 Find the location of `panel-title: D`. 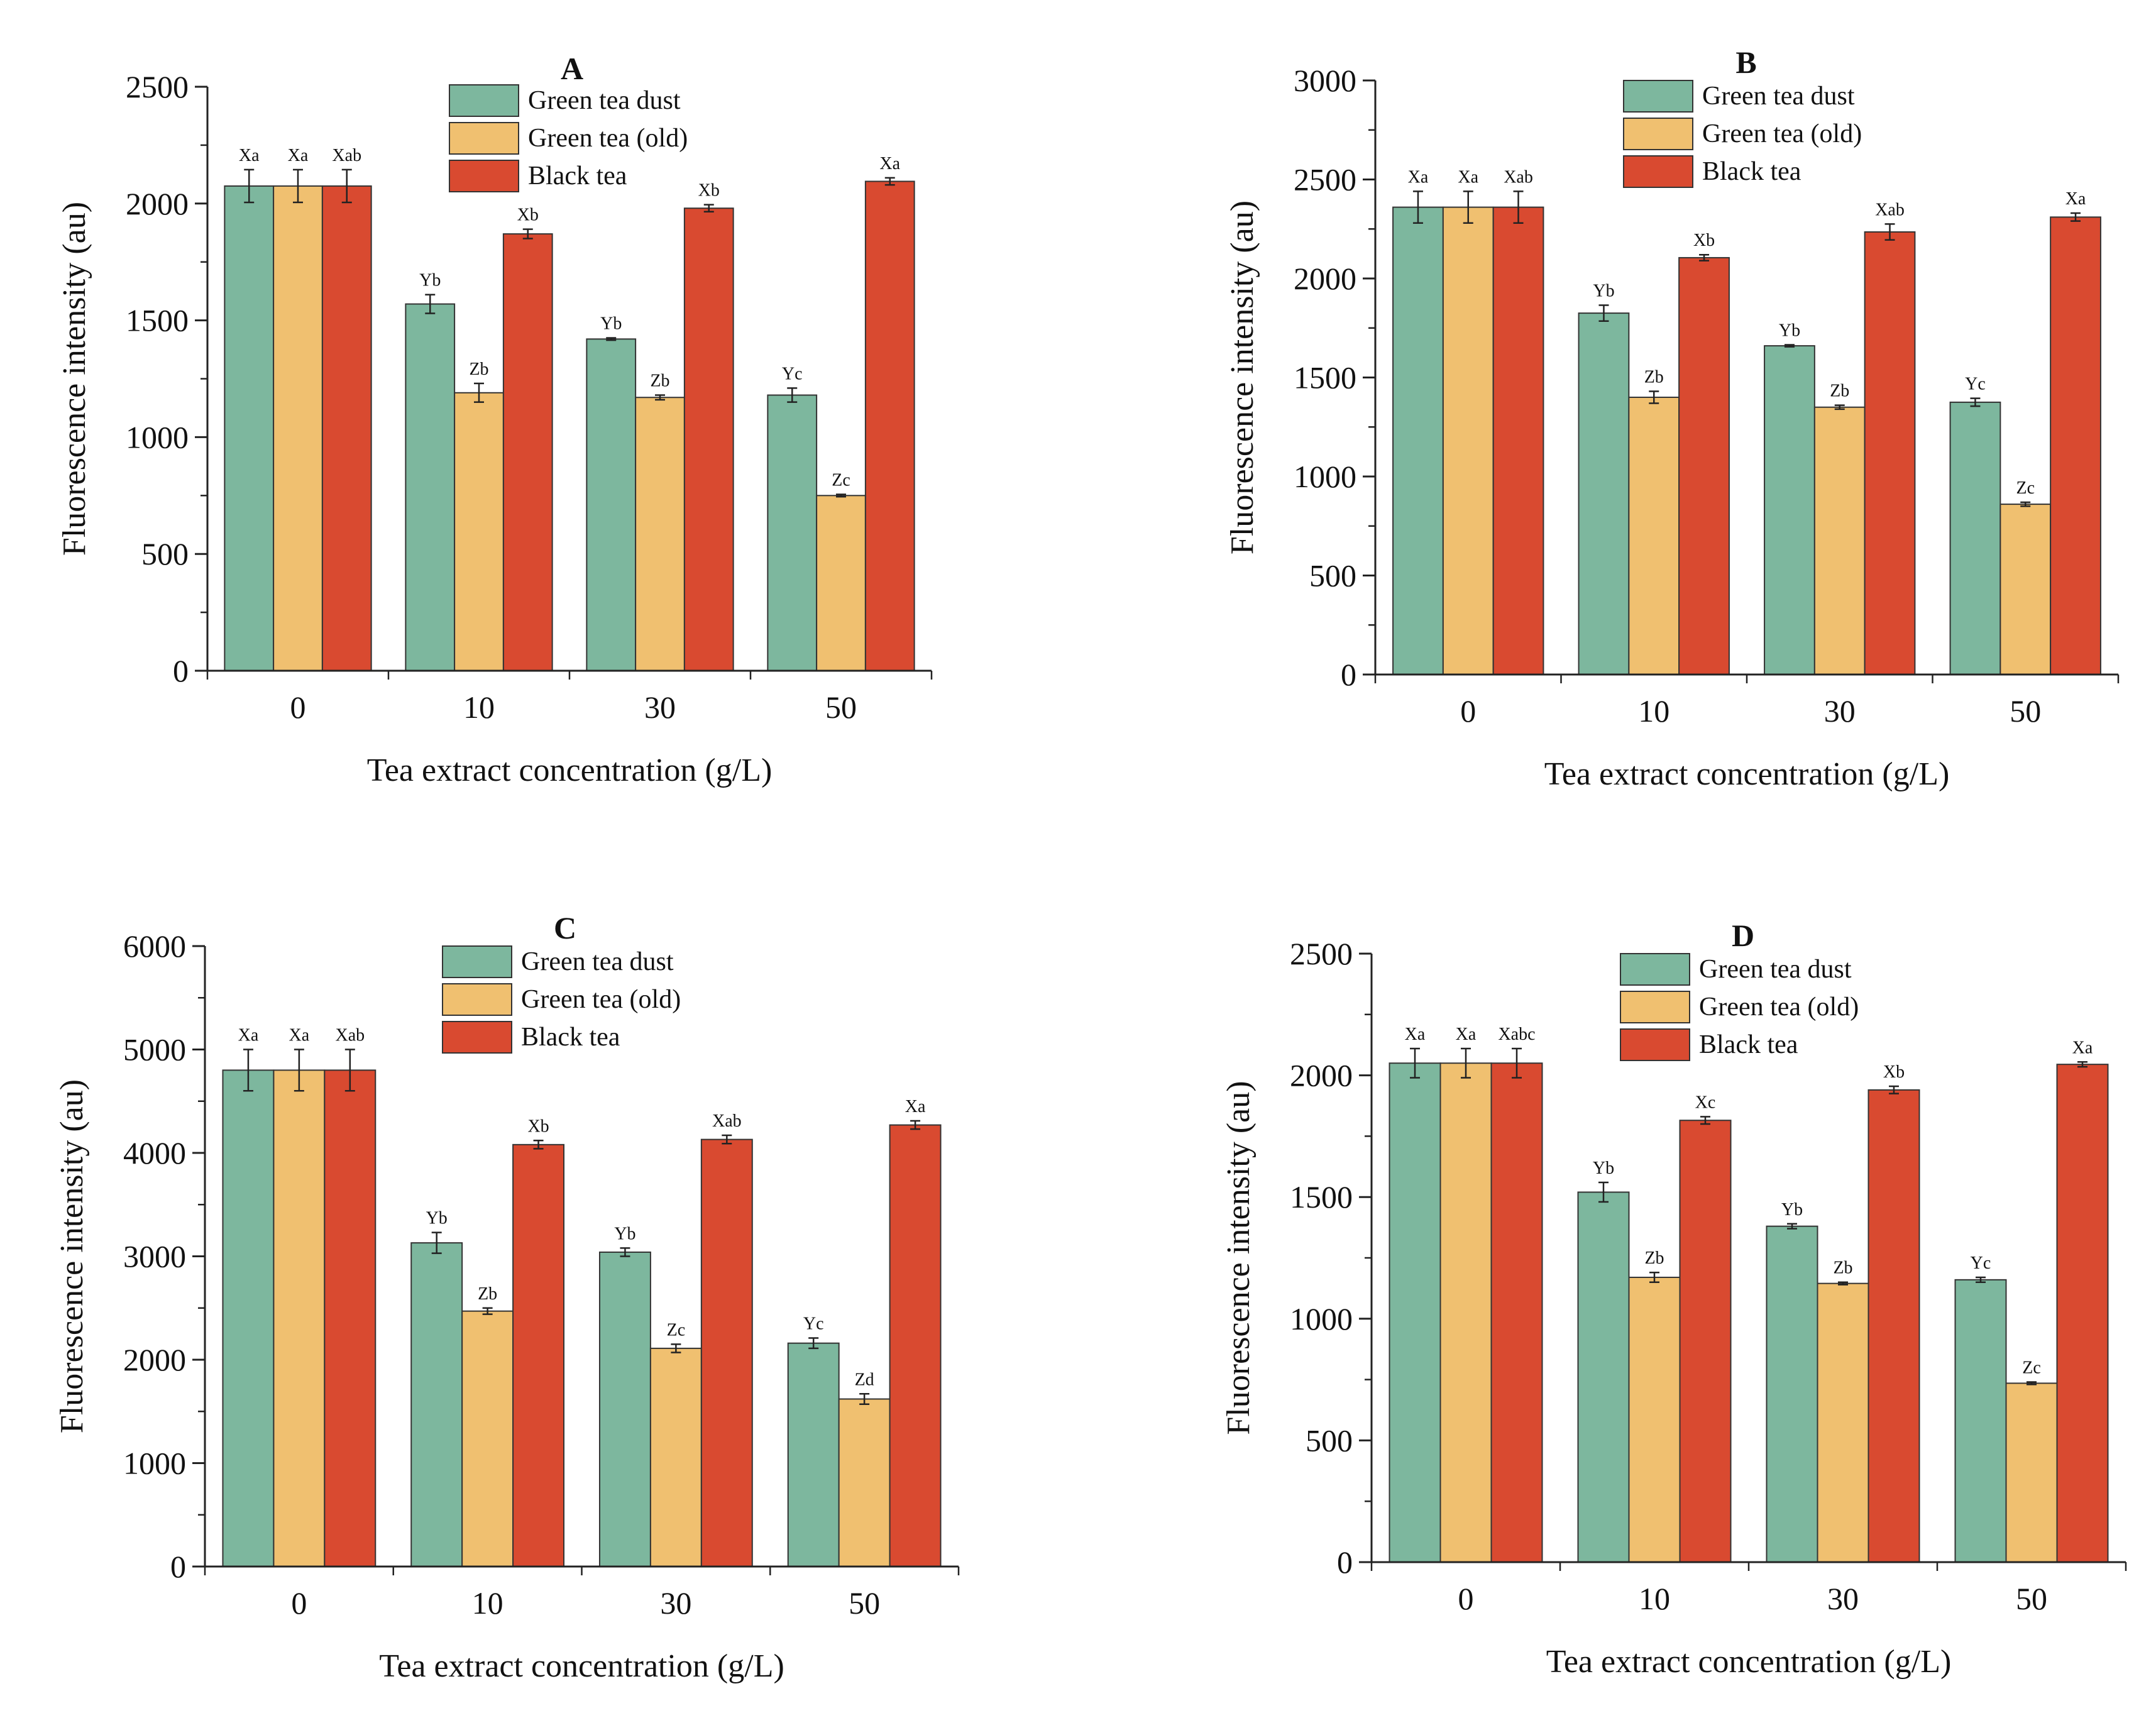

panel-title: D is located at coordinates (1743, 936).